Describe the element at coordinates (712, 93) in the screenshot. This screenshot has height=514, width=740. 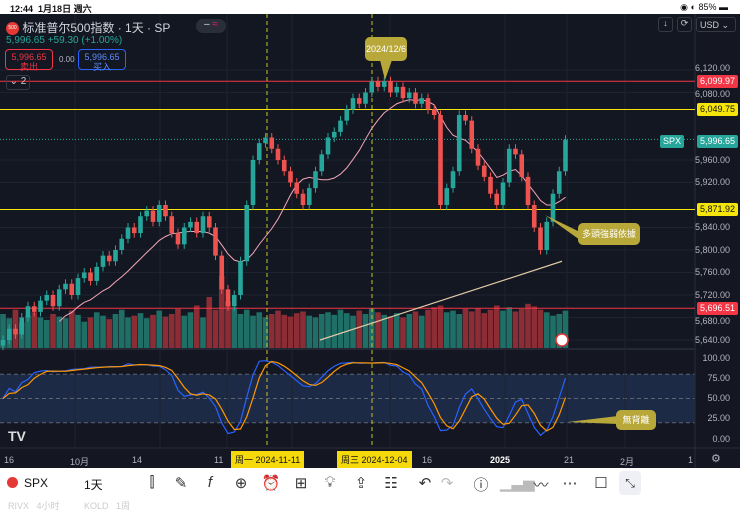
I see `price-axis-label: 6,080.00` at that location.